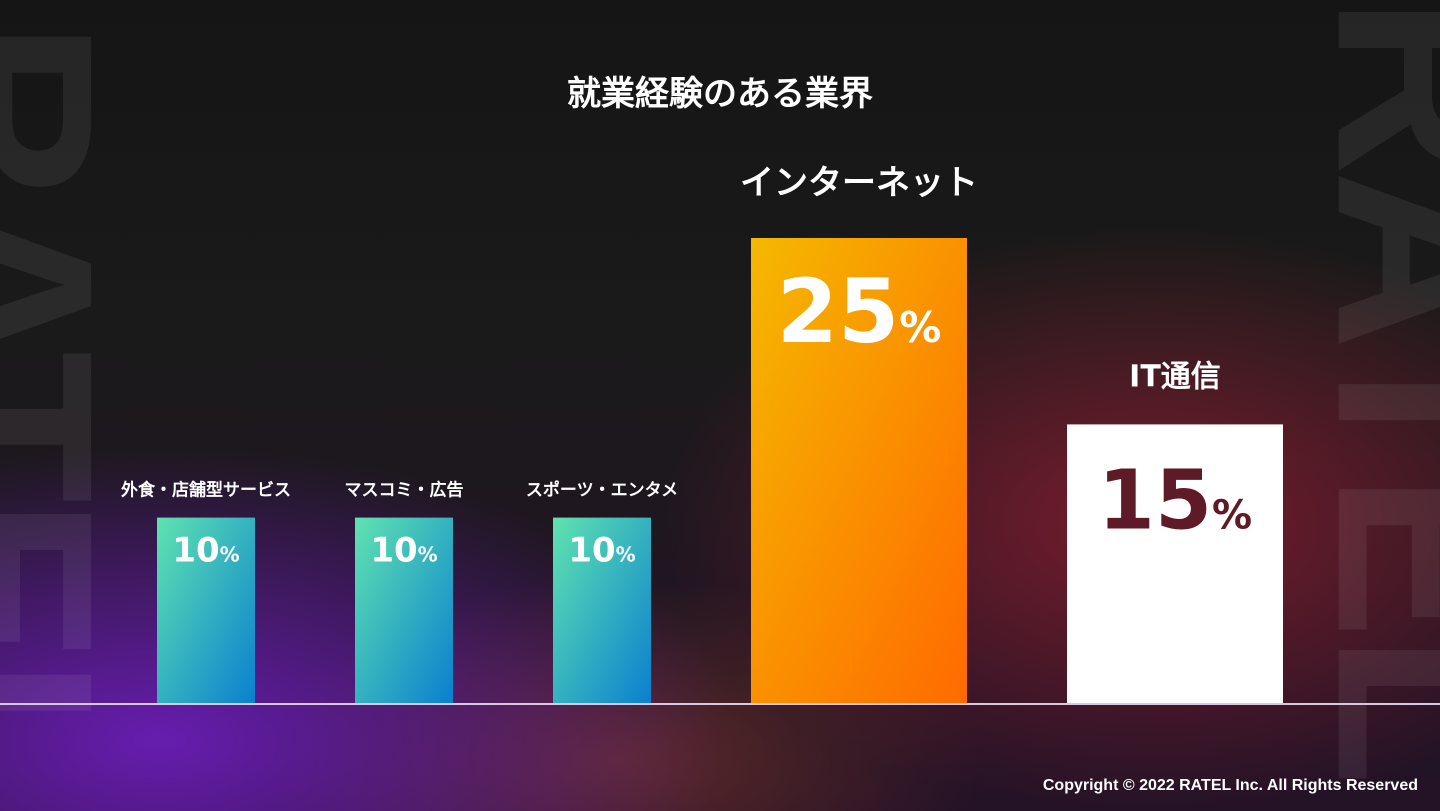  I want to click on category-label-1: 外食・店舗型サービス, so click(206, 490).